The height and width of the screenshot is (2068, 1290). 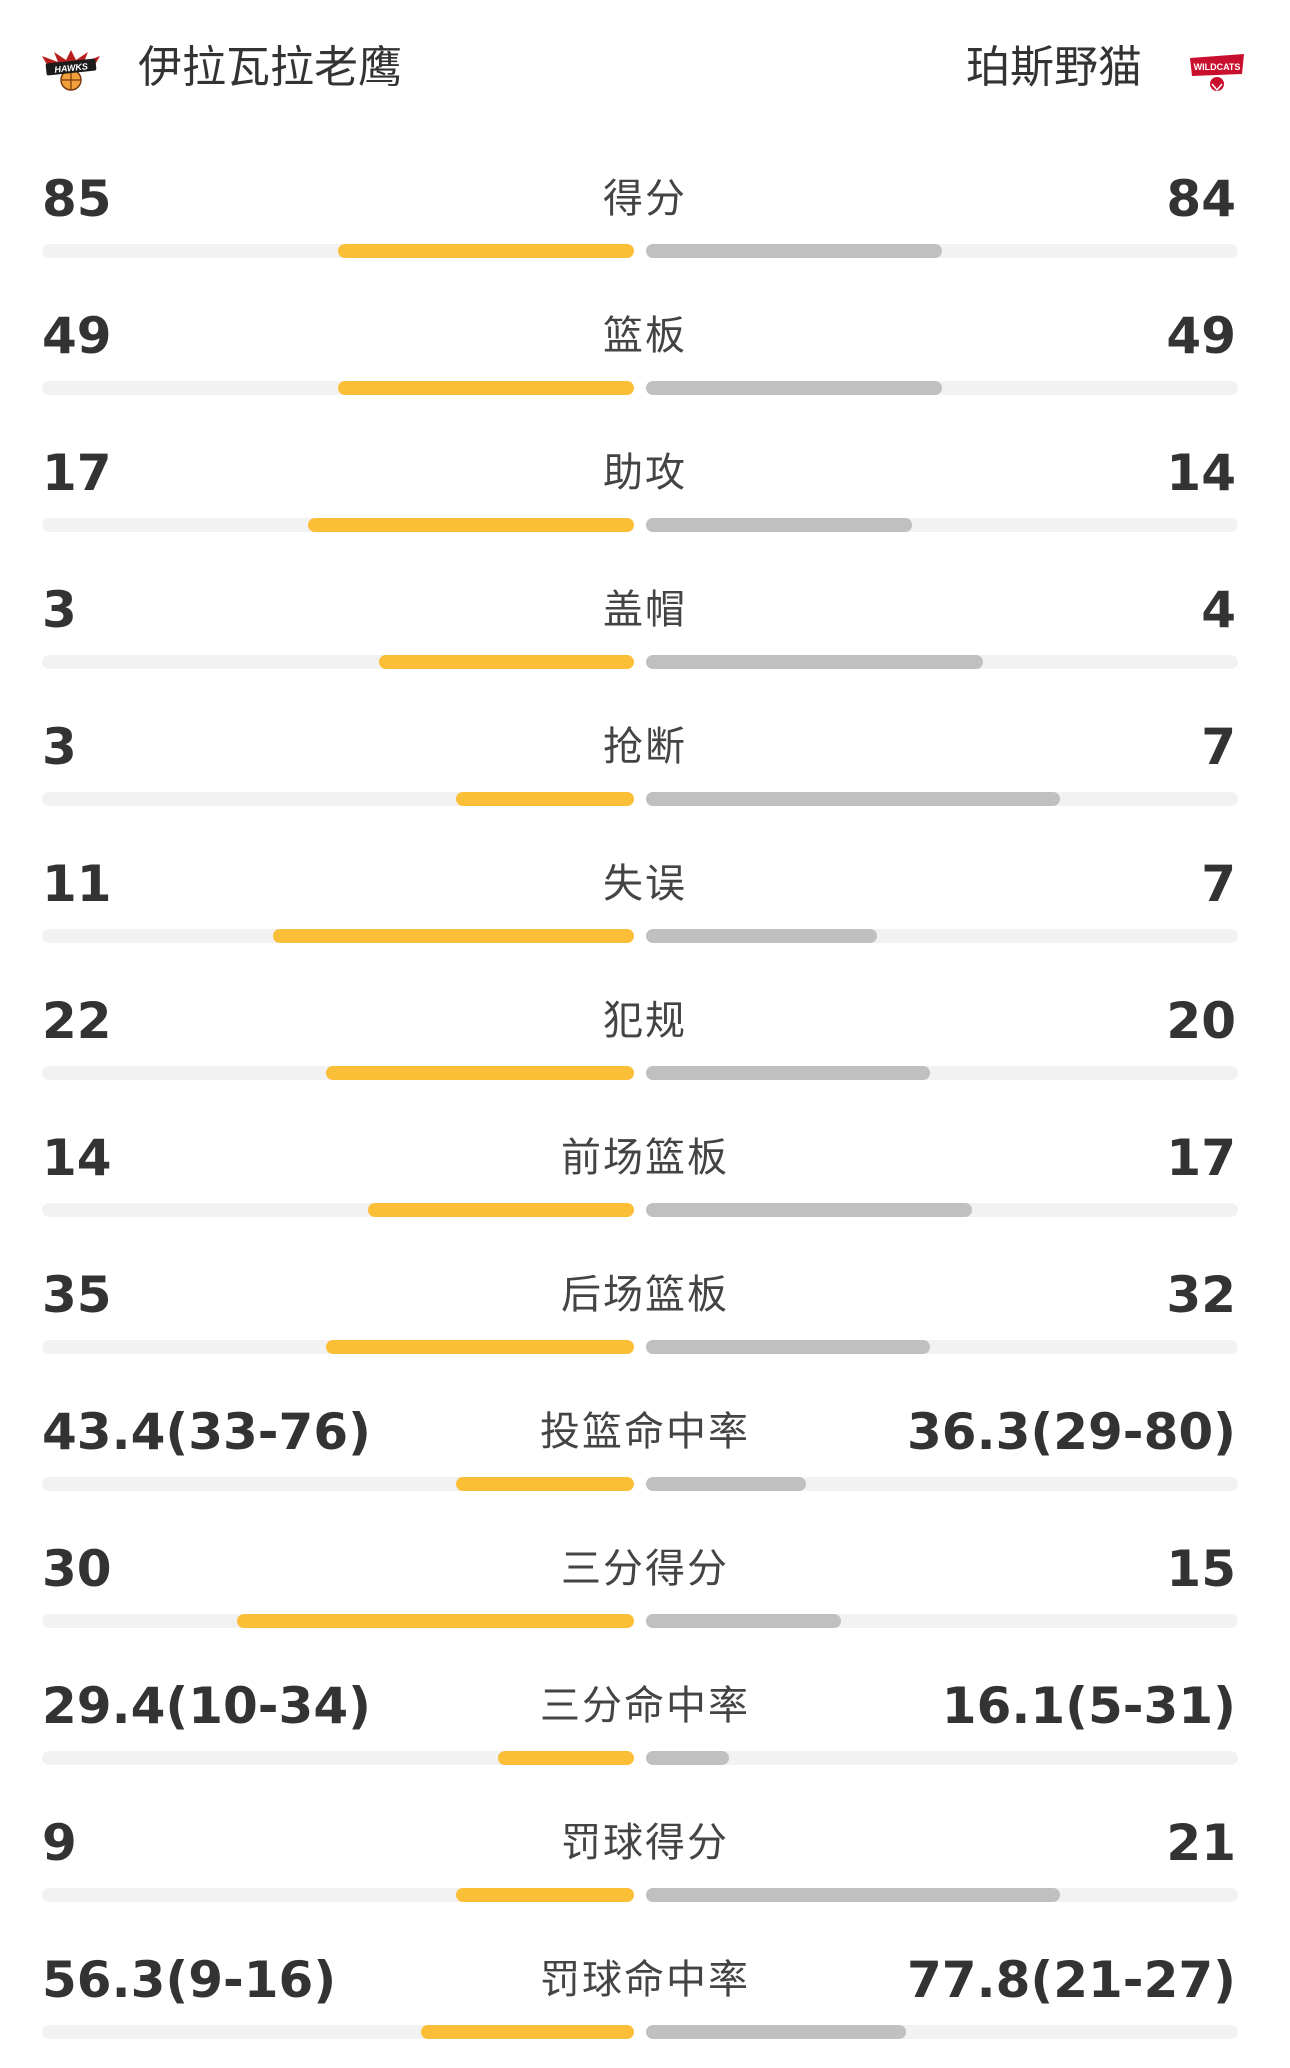 What do you see at coordinates (1201, 1295) in the screenshot?
I see `away-stat-value: 32` at bounding box center [1201, 1295].